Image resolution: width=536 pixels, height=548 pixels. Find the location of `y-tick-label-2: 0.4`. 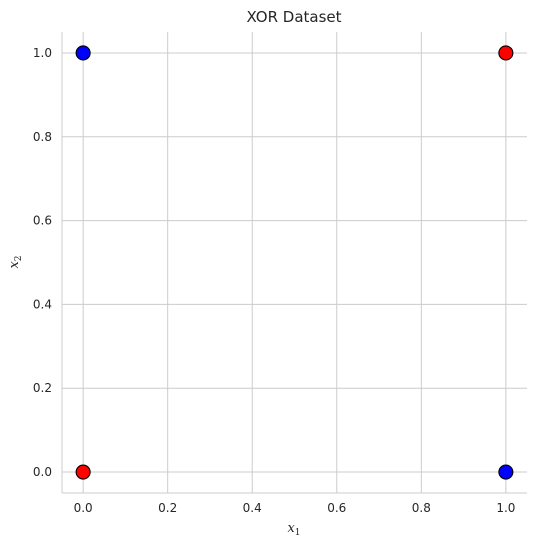

y-tick-label-2: 0.4 is located at coordinates (42, 304).